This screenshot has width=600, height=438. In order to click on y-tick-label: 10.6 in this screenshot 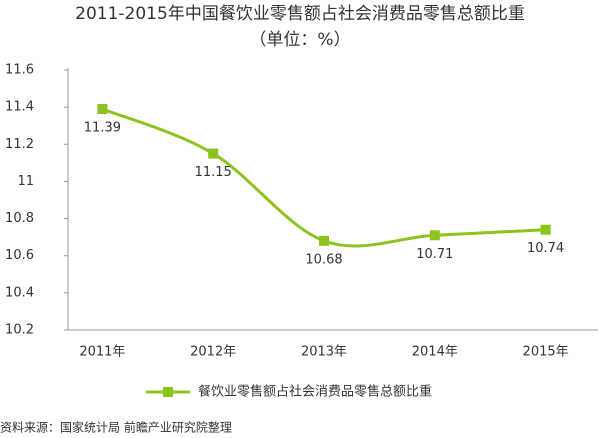, I will do `click(19, 255)`.